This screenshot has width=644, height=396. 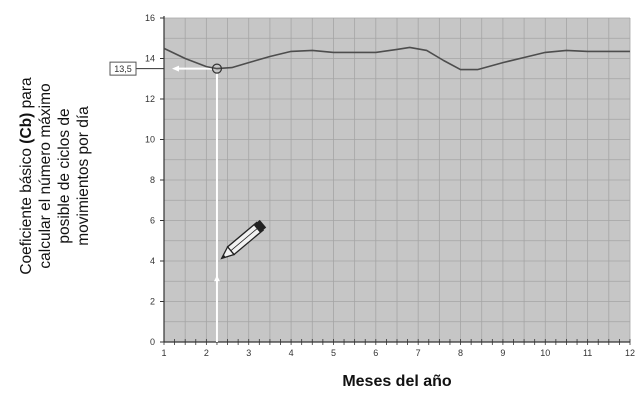 What do you see at coordinates (150, 59) in the screenshot?
I see `y-tick-label: 14` at bounding box center [150, 59].